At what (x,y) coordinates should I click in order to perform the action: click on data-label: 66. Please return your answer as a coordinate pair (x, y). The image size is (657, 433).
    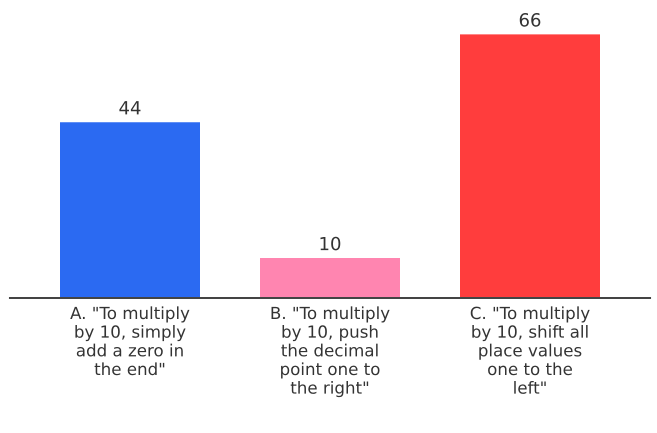
    Looking at the image, I should click on (530, 20).